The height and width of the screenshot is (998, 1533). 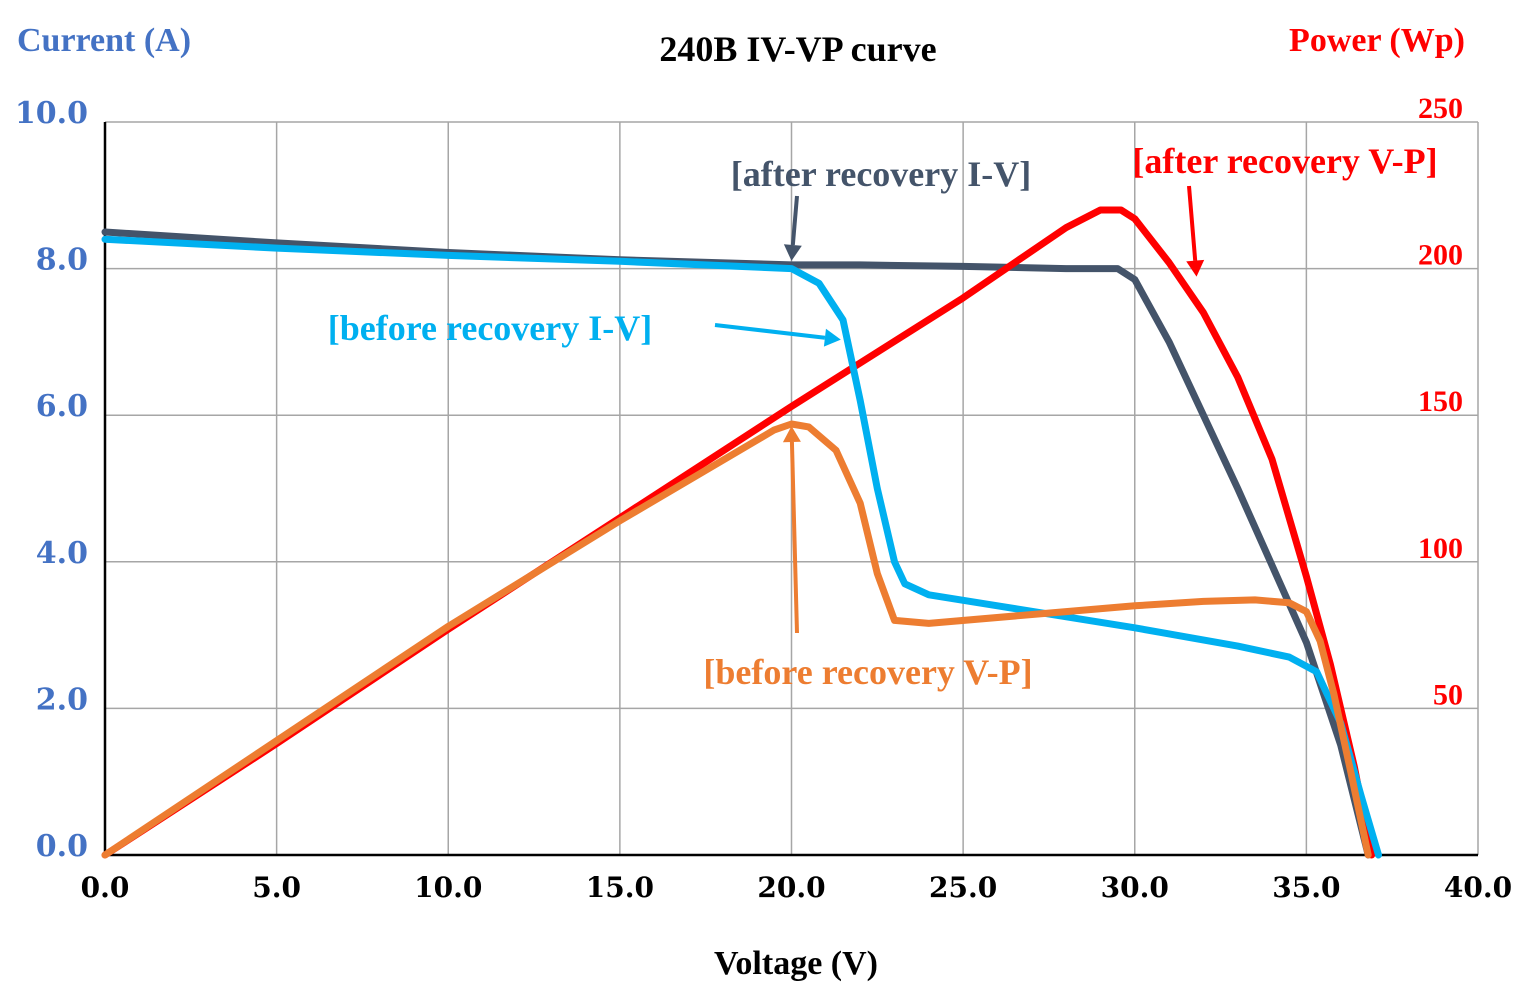 What do you see at coordinates (1478, 887) in the screenshot?
I see `x-tick-label: 40.0` at bounding box center [1478, 887].